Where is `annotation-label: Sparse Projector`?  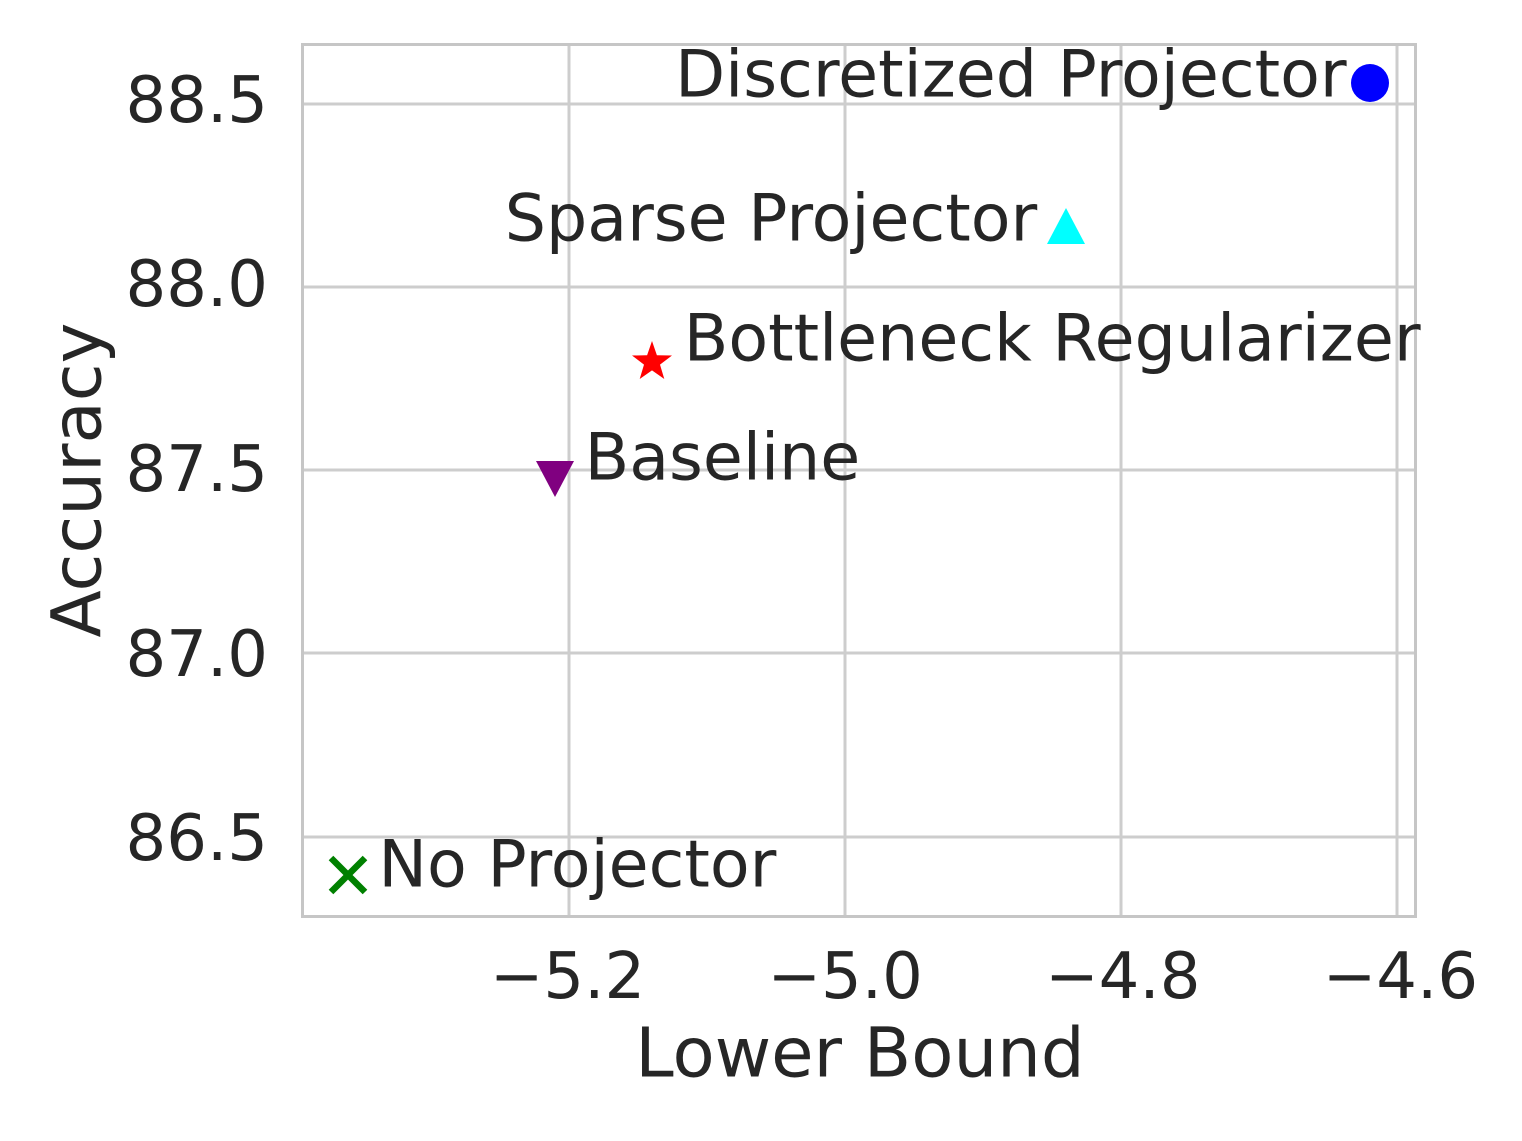 annotation-label: Sparse Projector is located at coordinates (771, 219).